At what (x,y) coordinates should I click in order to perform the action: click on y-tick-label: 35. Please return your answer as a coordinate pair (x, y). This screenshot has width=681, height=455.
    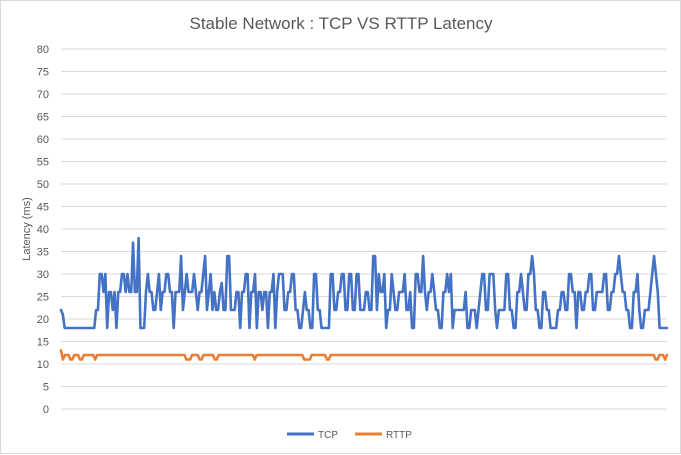
    Looking at the image, I should click on (43, 253).